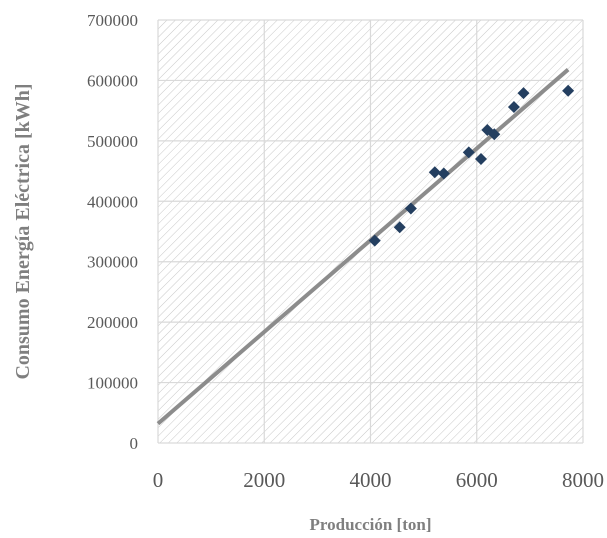 The image size is (607, 538). Describe the element at coordinates (477, 480) in the screenshot. I see `x-tick-label-3: 6000` at that location.